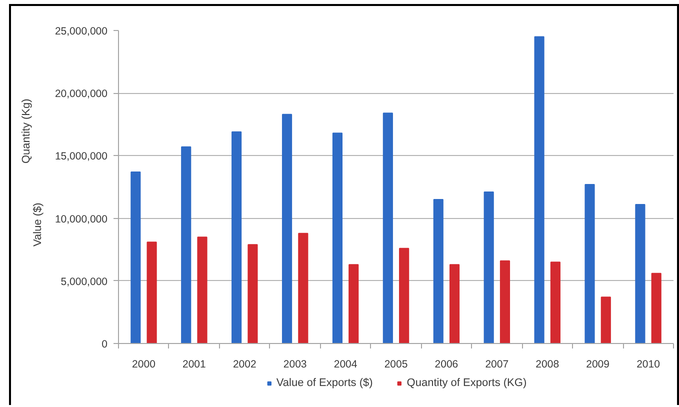 Image resolution: width=679 pixels, height=407 pixels. Describe the element at coordinates (497, 364) in the screenshot. I see `x-tick-label: 2007` at that location.